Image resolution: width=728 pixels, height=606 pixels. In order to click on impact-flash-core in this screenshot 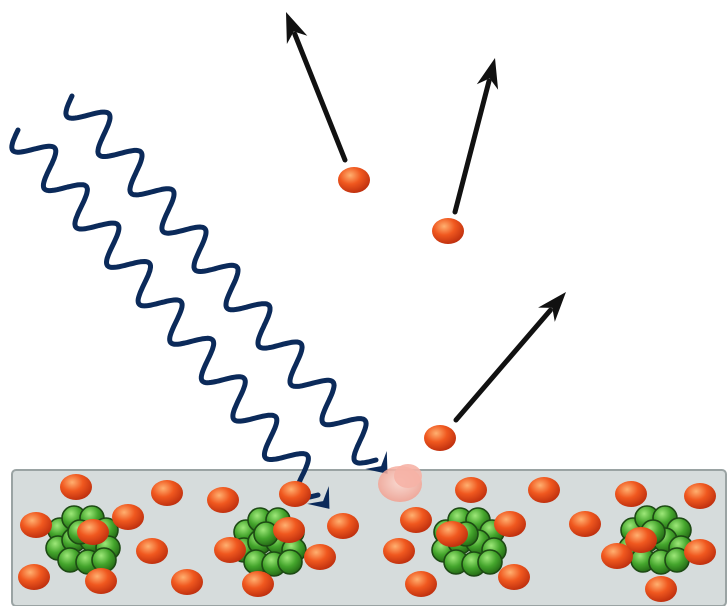, I will do `click(408, 476)`.